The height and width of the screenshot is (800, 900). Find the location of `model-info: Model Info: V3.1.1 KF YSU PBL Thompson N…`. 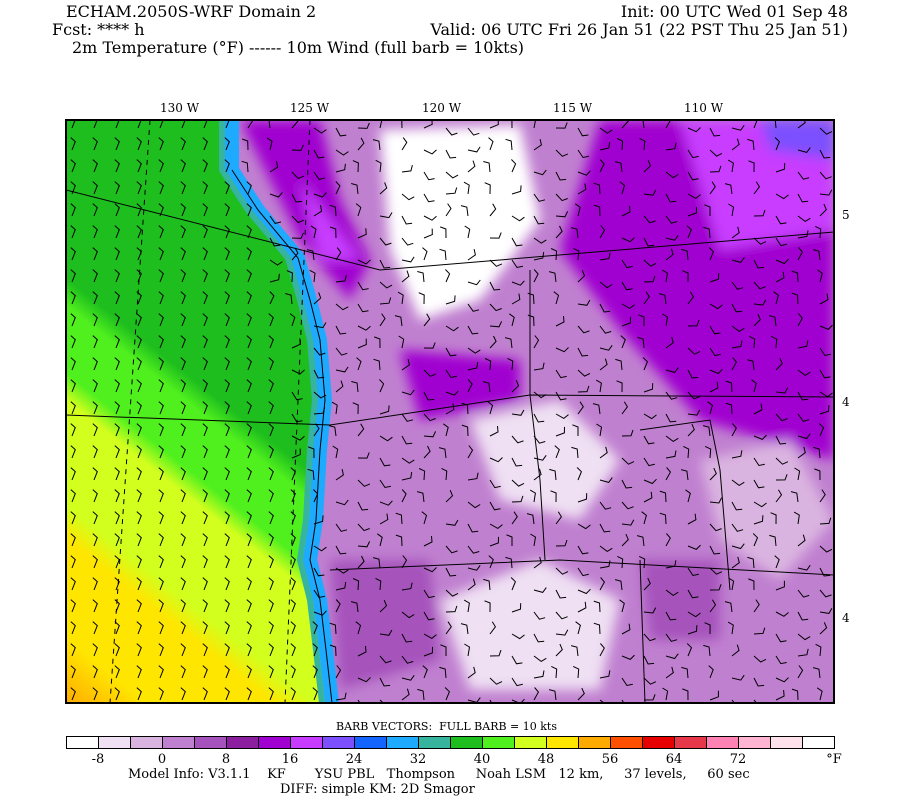

model-info: Model Info: V3.1.1 KF YSU PBL Thompson N… is located at coordinates (439, 774).